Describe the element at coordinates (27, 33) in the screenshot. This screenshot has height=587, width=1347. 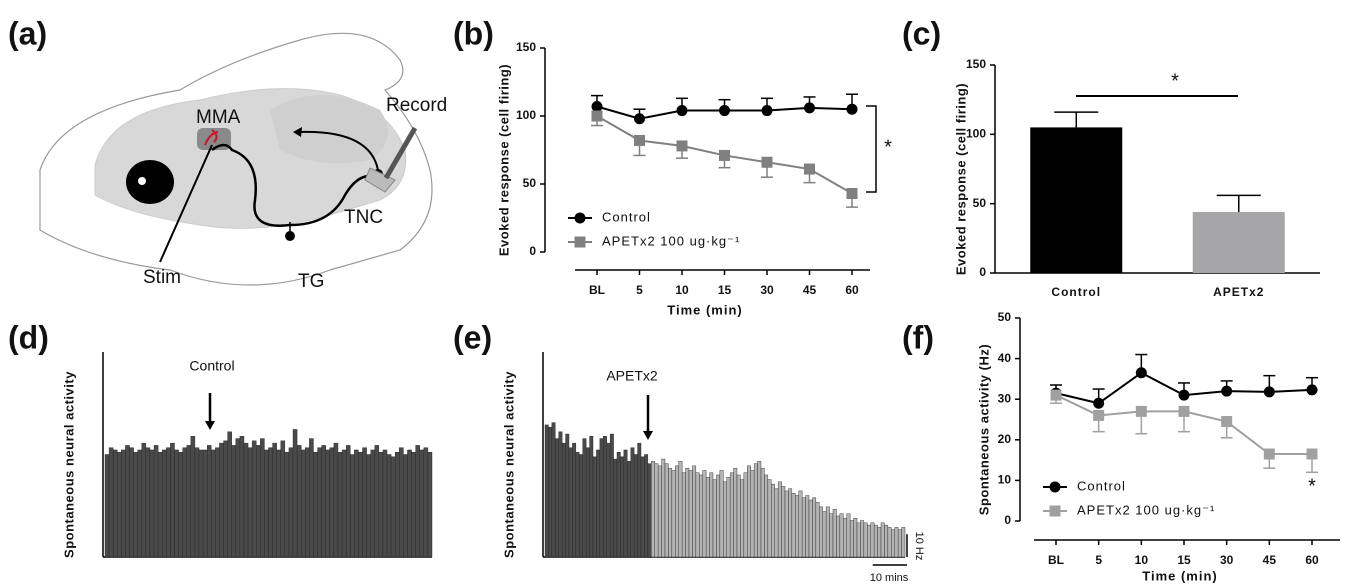
I see `panel-label: (a)` at that location.